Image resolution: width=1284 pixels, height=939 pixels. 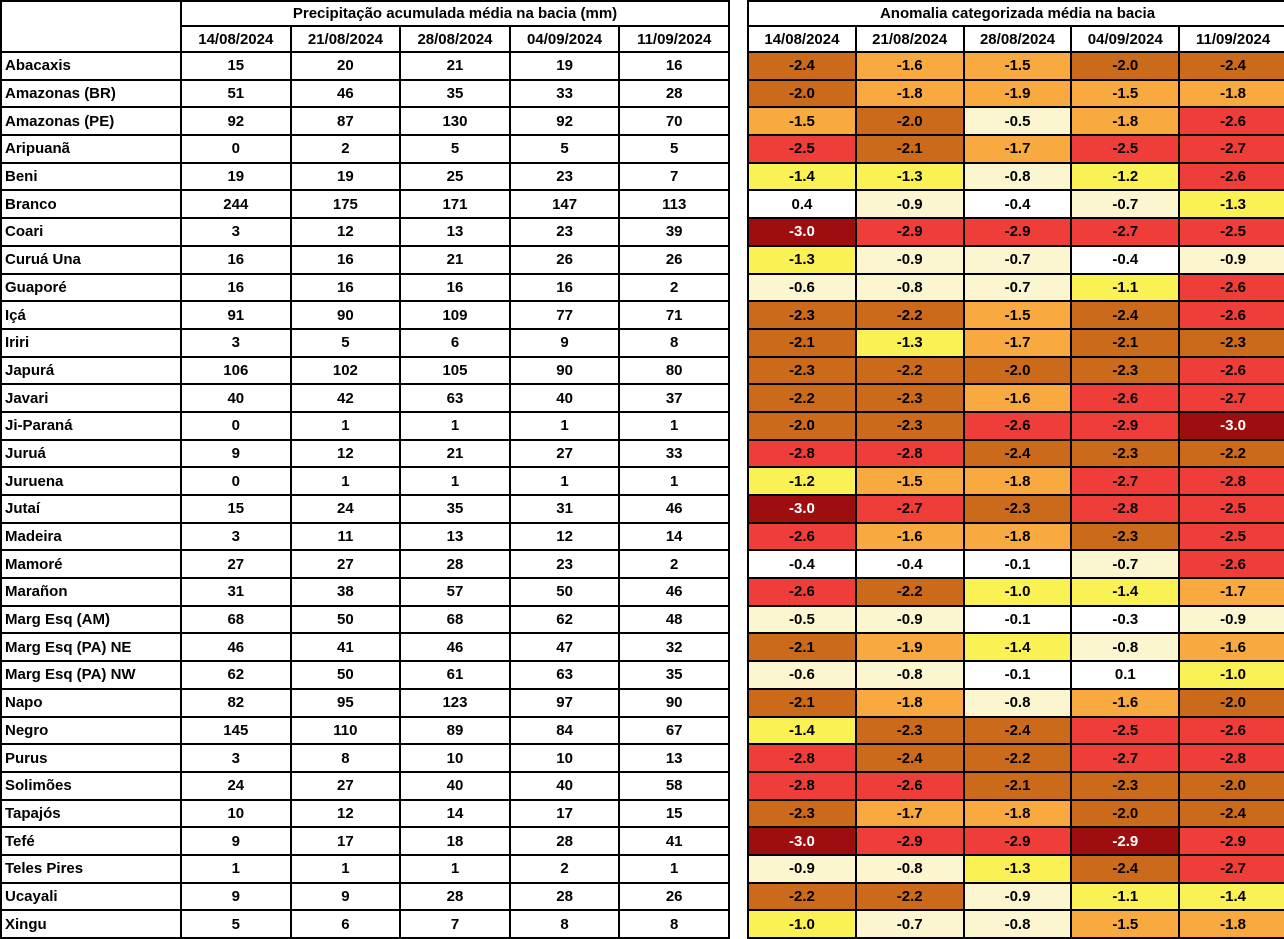 I want to click on precip-value-cell: 25, so click(x=455, y=176).